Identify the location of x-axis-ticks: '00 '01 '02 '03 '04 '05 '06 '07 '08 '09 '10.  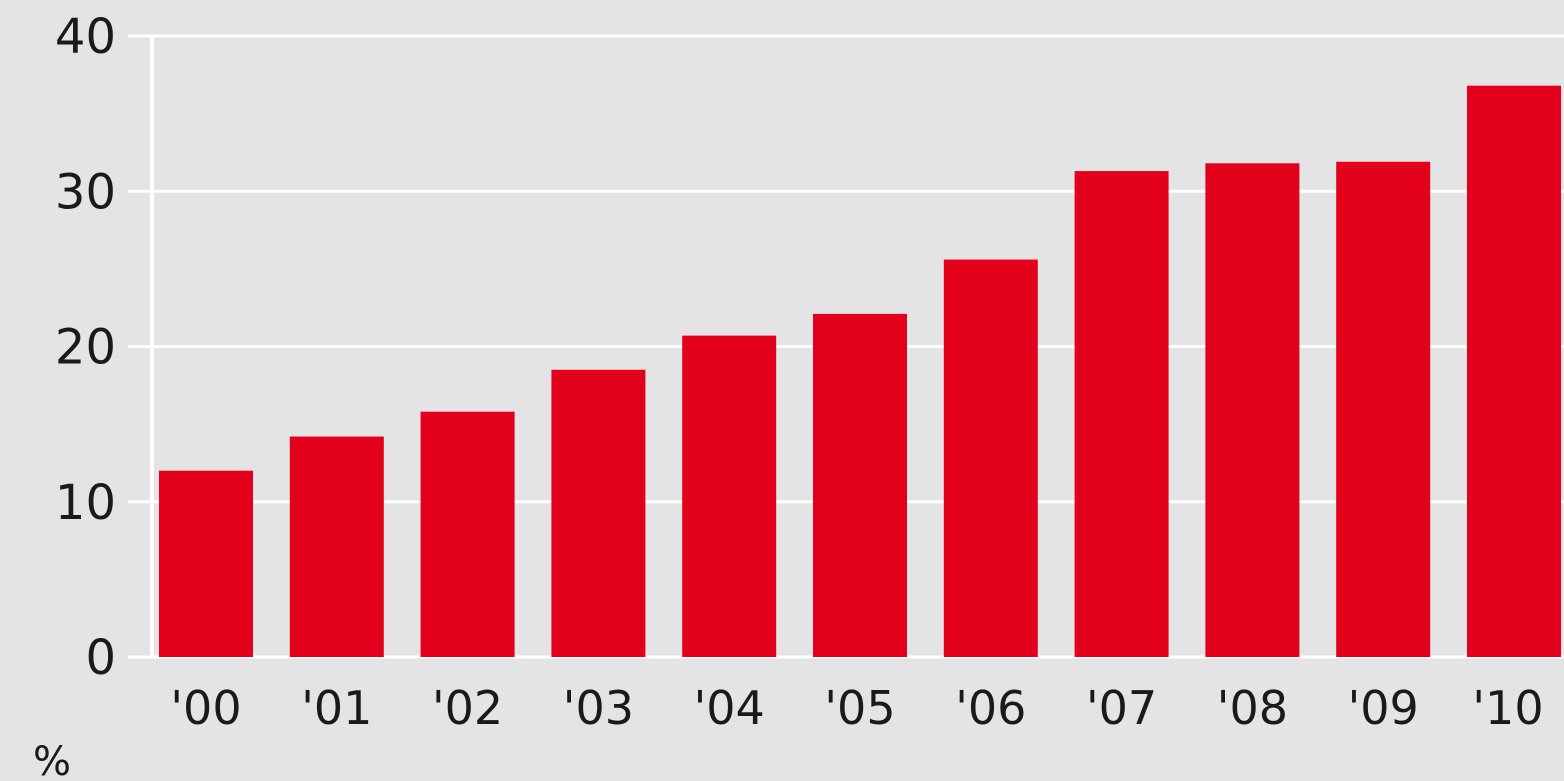
(856, 708).